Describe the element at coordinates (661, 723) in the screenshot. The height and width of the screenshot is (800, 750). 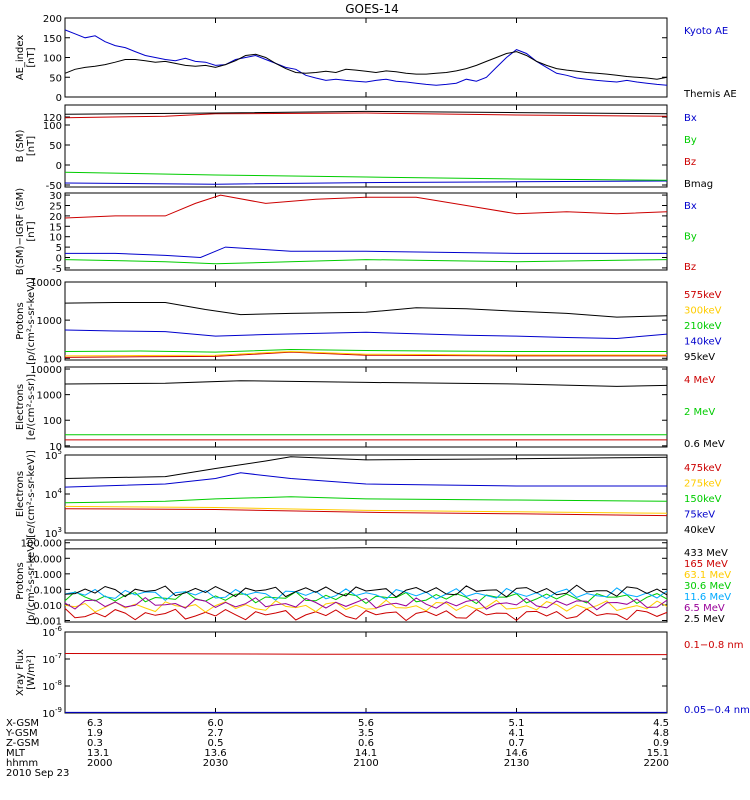
I see `x-row-value: 4.5` at that location.